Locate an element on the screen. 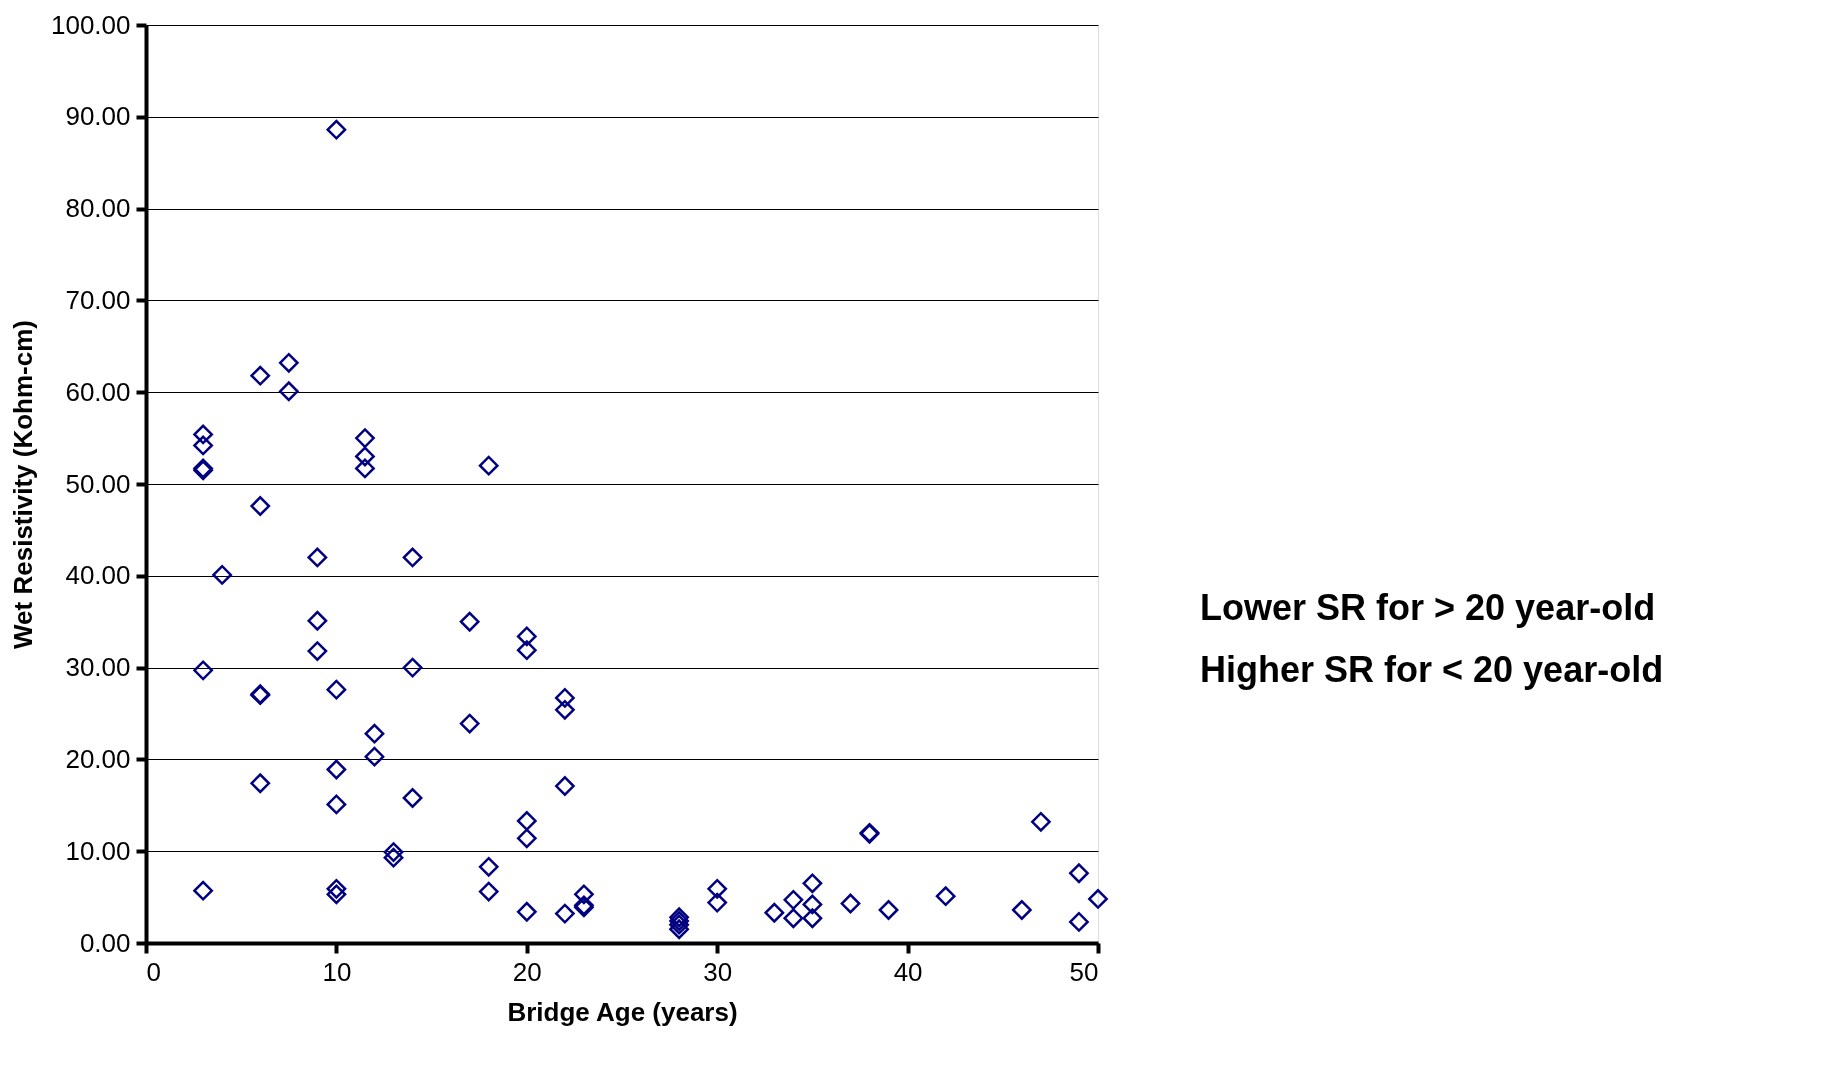 This screenshot has height=1067, width=1842. y-tick-label: 60.00 is located at coordinates (98, 391).